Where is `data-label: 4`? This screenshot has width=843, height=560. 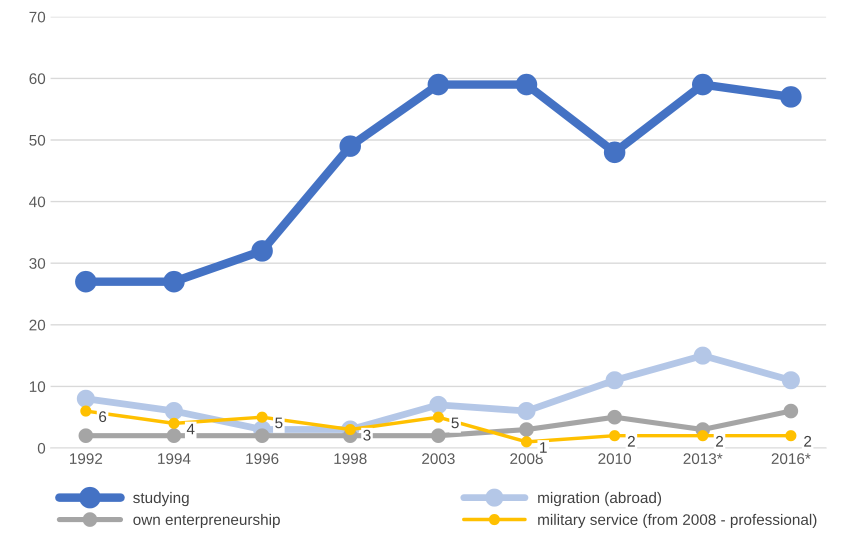
data-label: 4 is located at coordinates (190, 429).